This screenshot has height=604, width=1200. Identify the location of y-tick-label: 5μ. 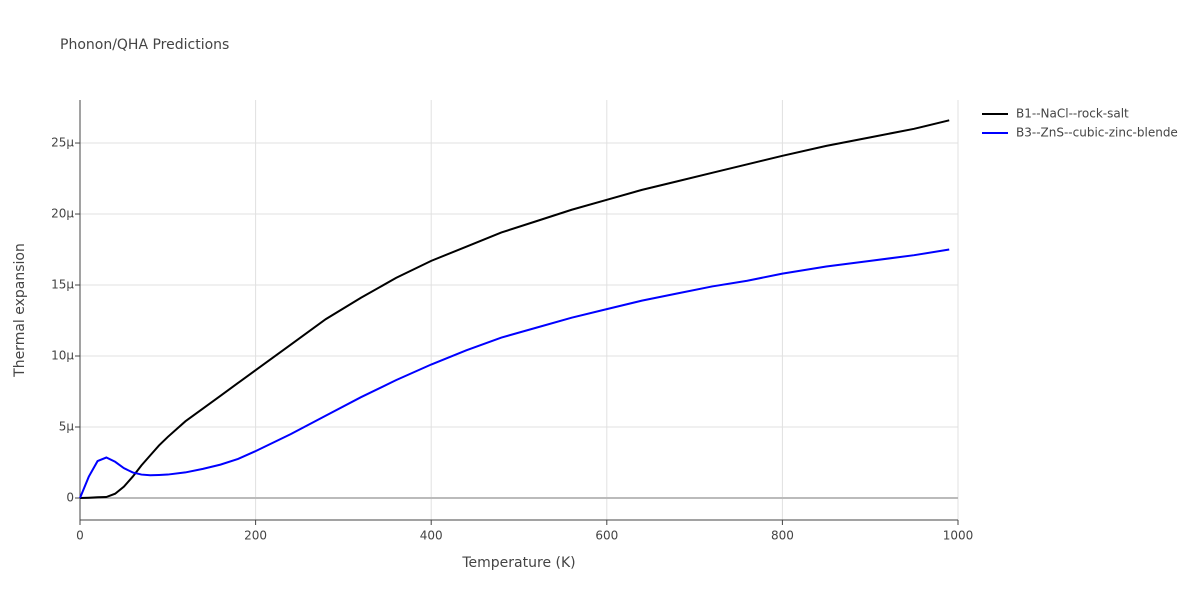
(67, 426).